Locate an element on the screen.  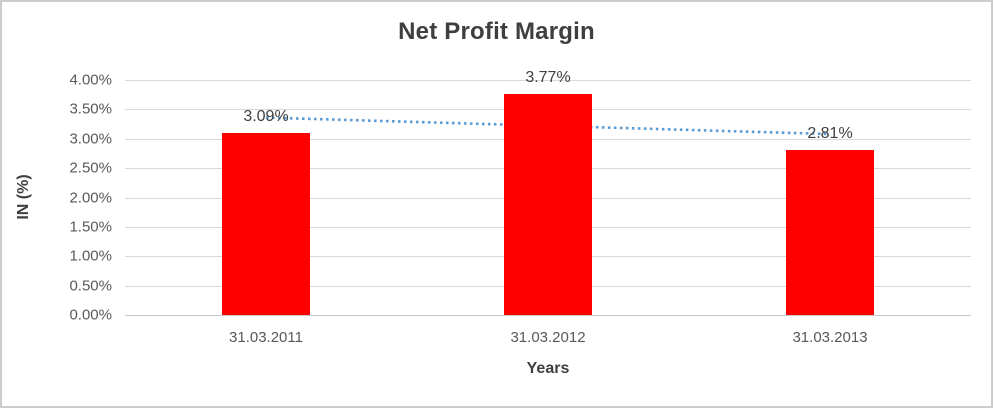
data-label: 3.77% is located at coordinates (548, 77).